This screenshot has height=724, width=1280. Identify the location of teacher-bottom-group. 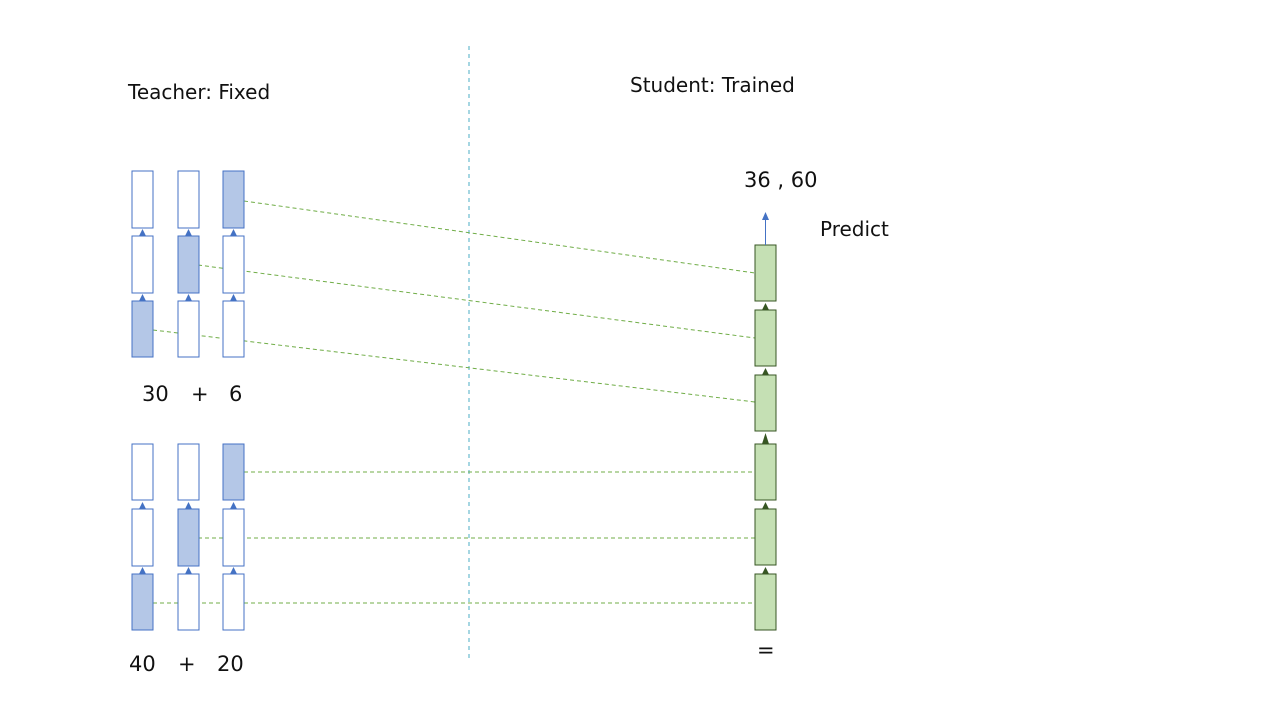
(188, 537).